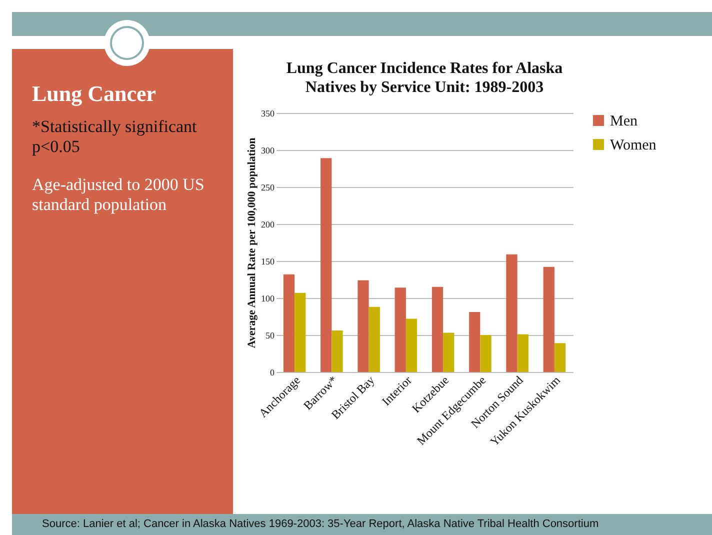  Describe the element at coordinates (94, 94) in the screenshot. I see `text: Lung Cancer` at that location.